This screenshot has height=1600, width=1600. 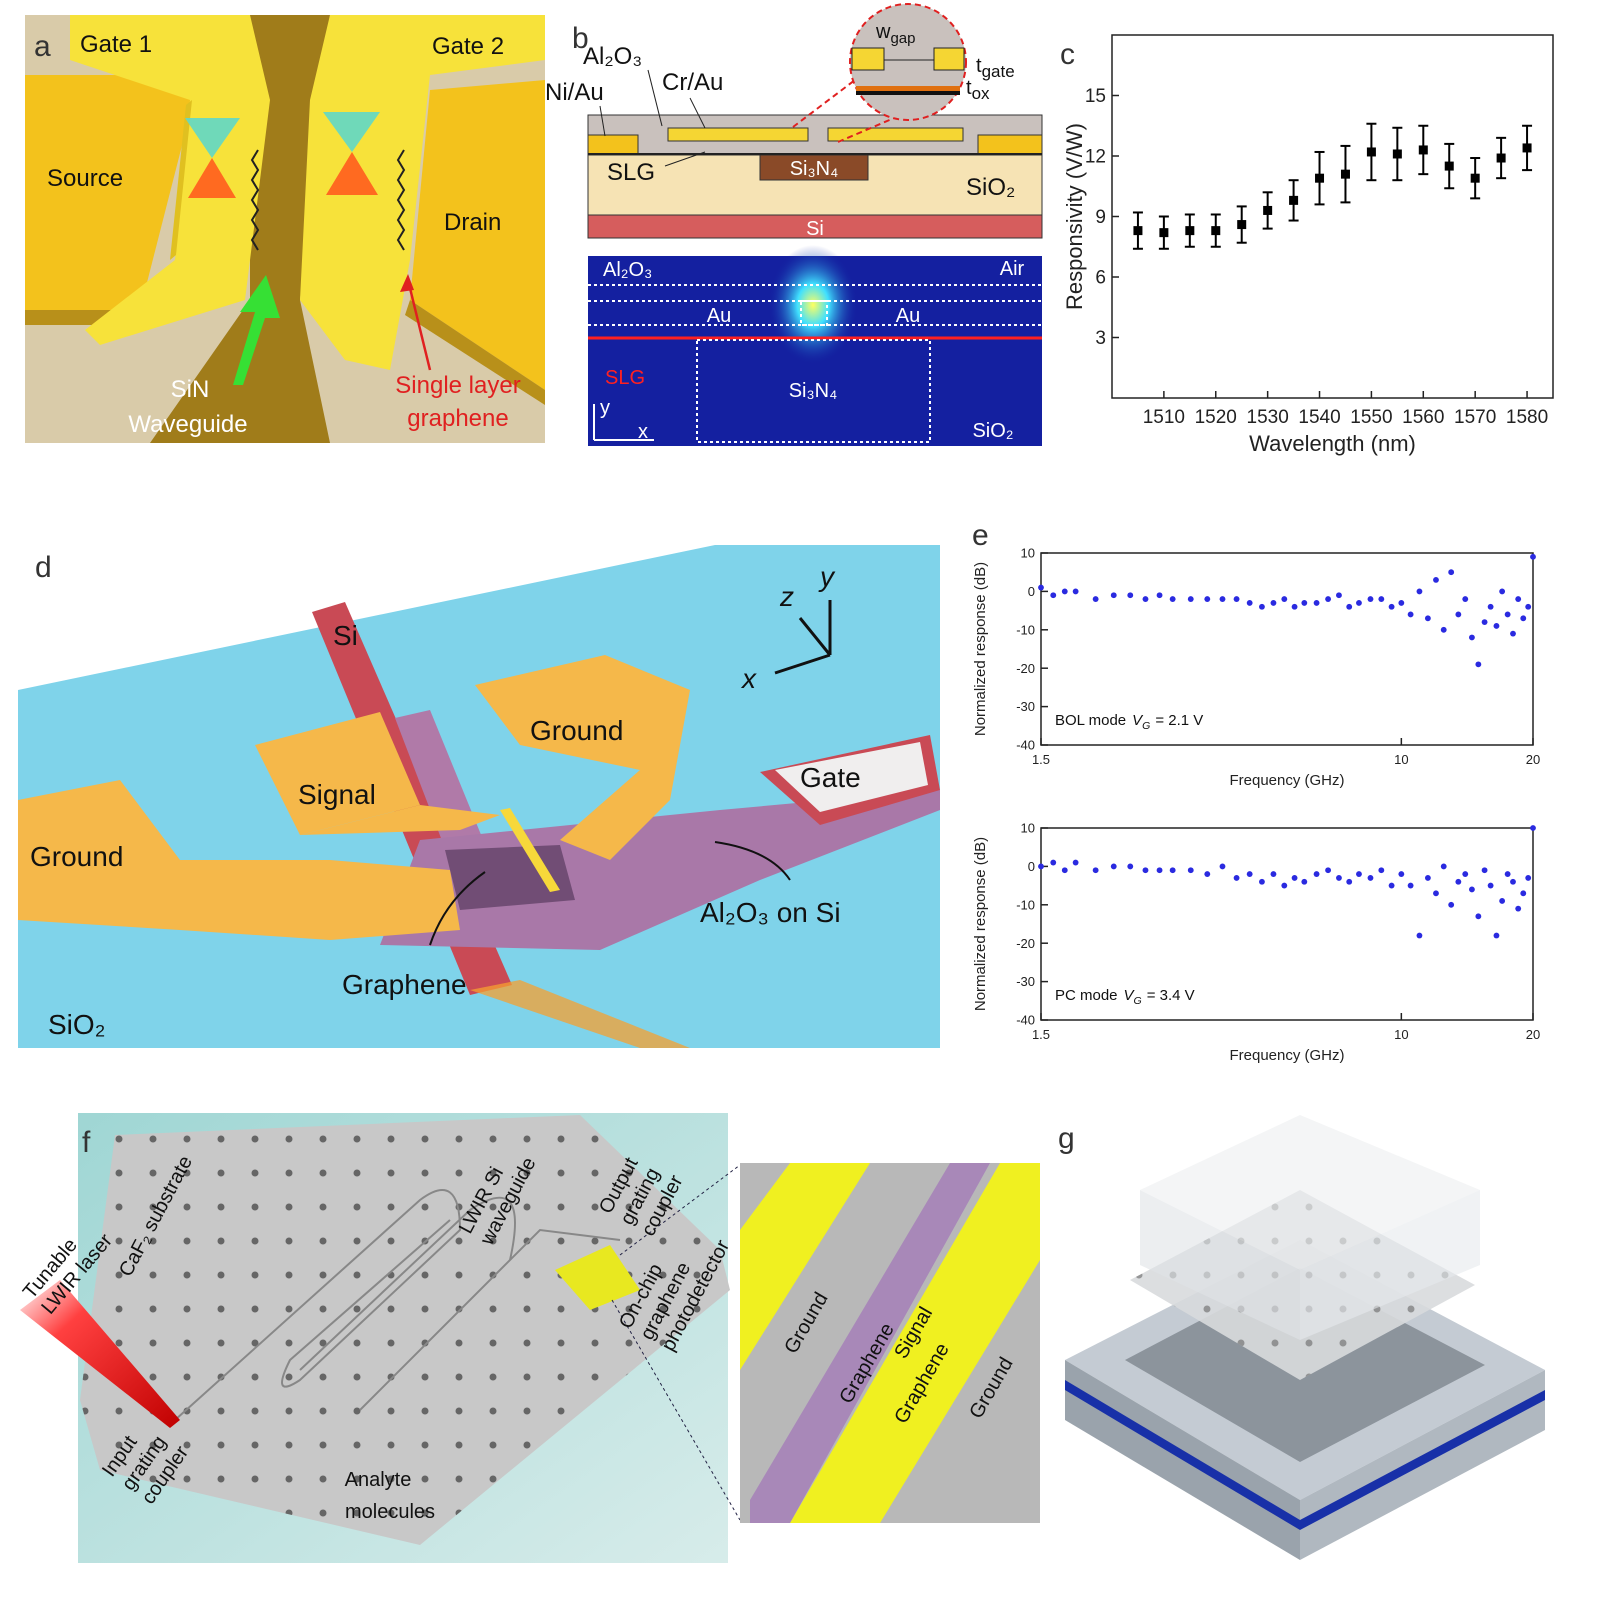 What do you see at coordinates (1146, 726) in the screenshot?
I see `annotation-subscript: G` at bounding box center [1146, 726].